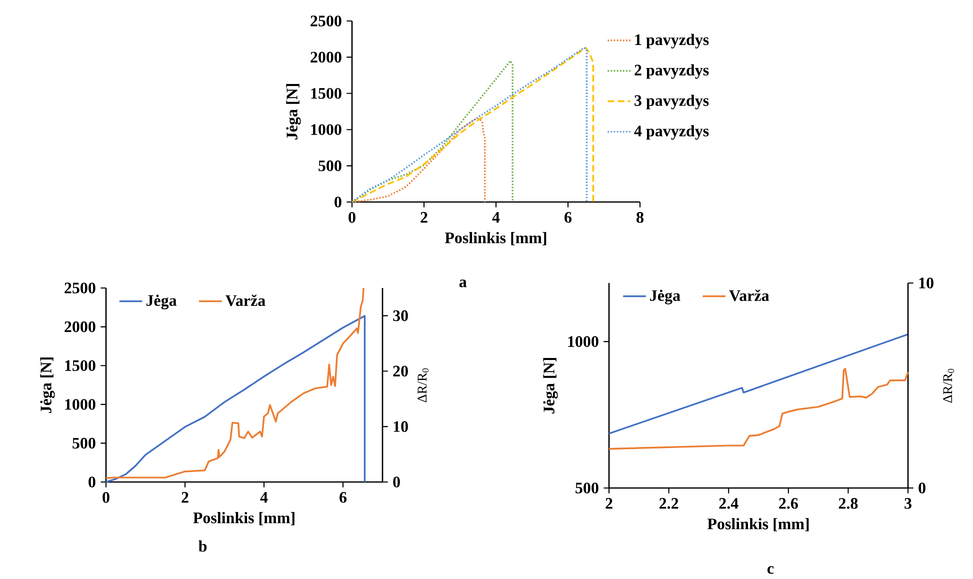 The height and width of the screenshot is (579, 973). What do you see at coordinates (770, 570) in the screenshot?
I see `text: c` at bounding box center [770, 570].